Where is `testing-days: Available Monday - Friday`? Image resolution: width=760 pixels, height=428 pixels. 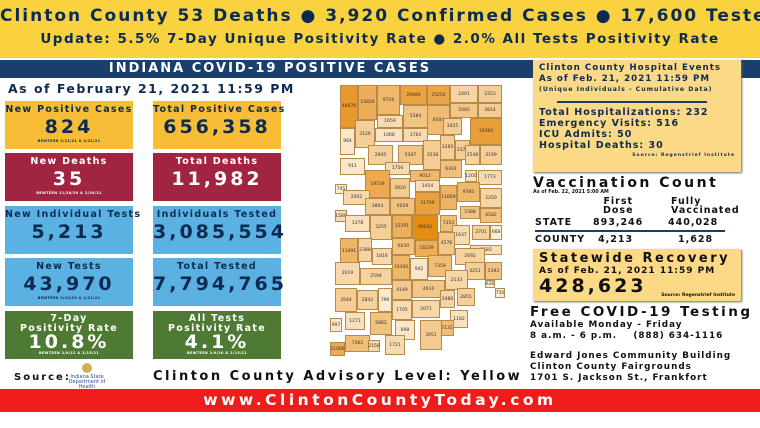
testing-days: Available Monday - Friday is located at coordinates (606, 325).